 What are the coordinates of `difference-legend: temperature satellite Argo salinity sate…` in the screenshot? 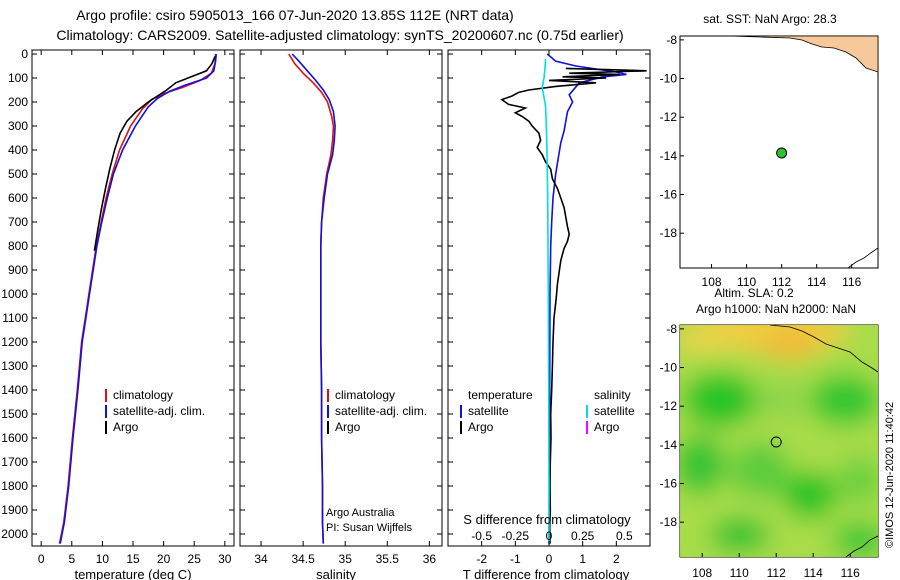 It's located at (547, 411).